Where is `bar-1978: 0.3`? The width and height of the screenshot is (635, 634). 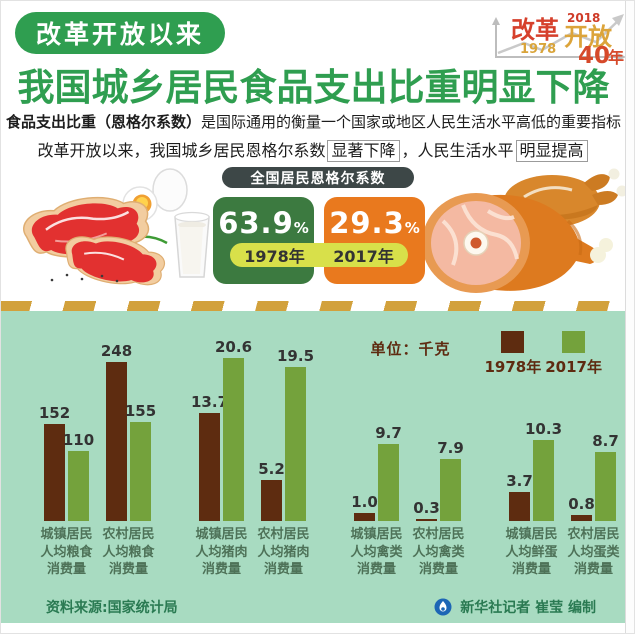 bar-1978: 0.3 is located at coordinates (426, 510).